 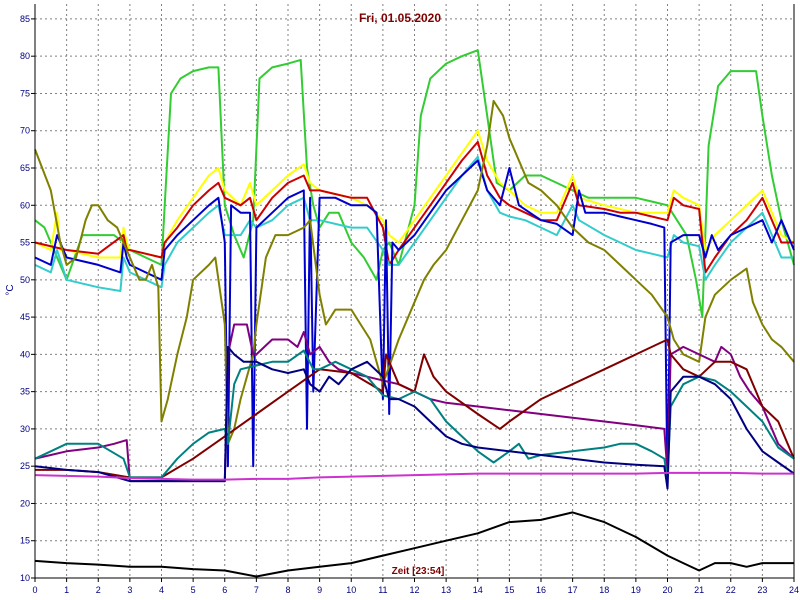 I want to click on y-tick-label: 40, so click(x=25, y=354).